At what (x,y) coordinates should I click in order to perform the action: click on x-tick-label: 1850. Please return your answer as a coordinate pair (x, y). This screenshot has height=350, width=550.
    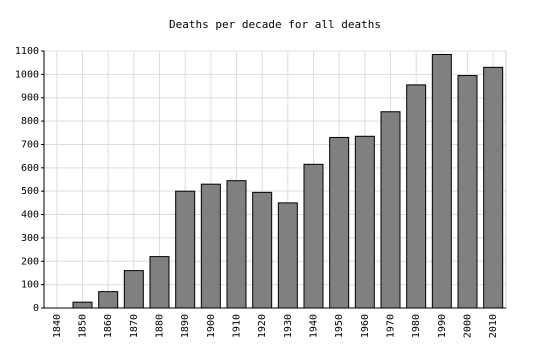
    Looking at the image, I should click on (83, 326).